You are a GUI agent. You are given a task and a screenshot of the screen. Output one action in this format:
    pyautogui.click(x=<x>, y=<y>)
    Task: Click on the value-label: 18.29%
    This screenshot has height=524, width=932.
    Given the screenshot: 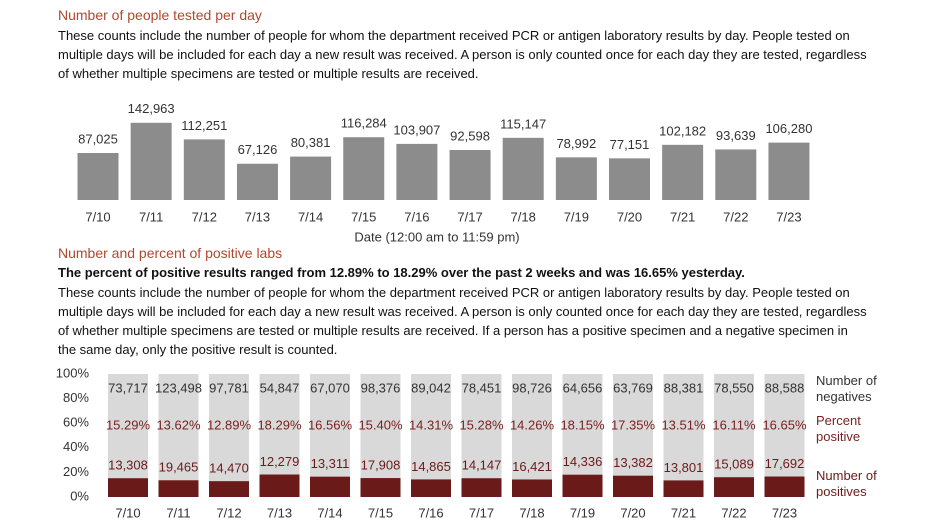 What is the action you would take?
    pyautogui.click(x=279, y=424)
    